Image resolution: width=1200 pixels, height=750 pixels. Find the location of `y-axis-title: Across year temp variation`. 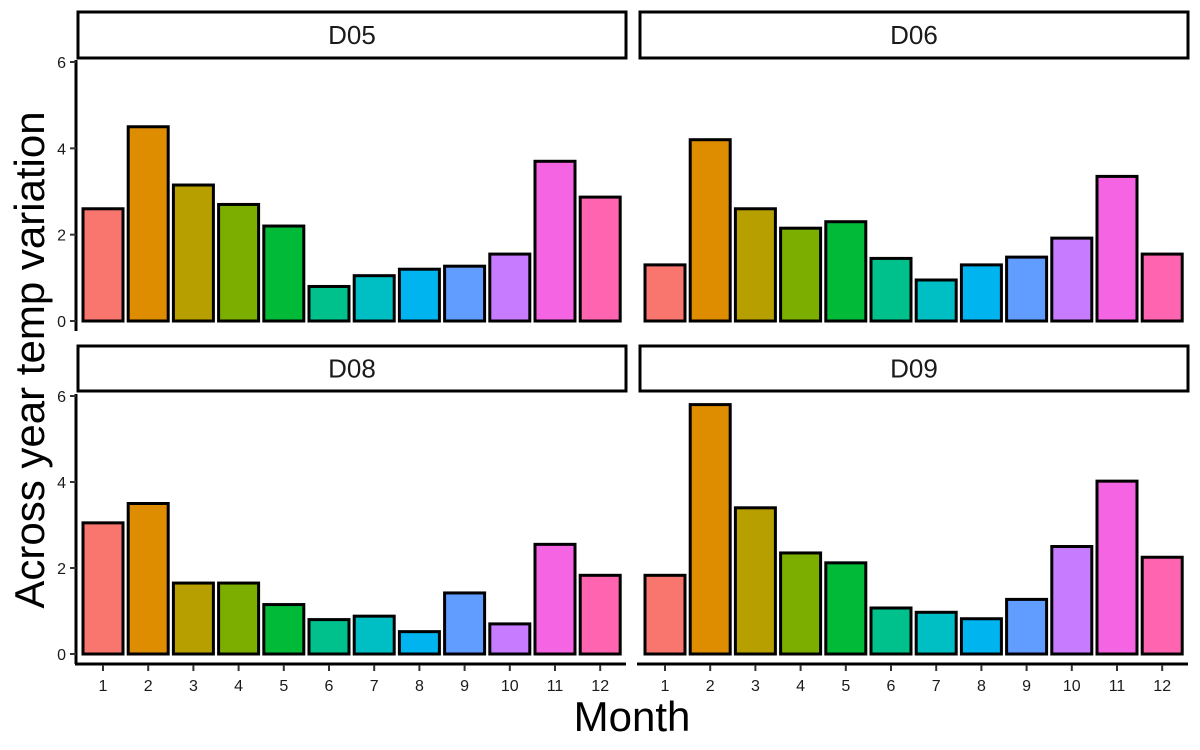

y-axis-title: Across year temp variation is located at coordinates (29, 359).